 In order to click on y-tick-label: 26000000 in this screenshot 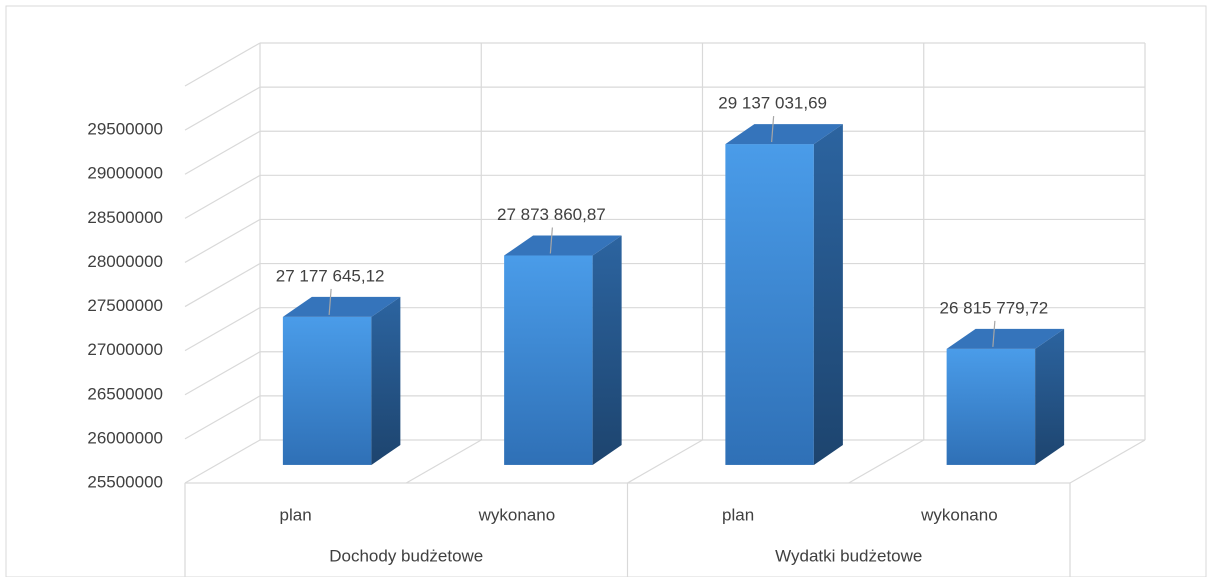, I will do `click(125, 437)`.